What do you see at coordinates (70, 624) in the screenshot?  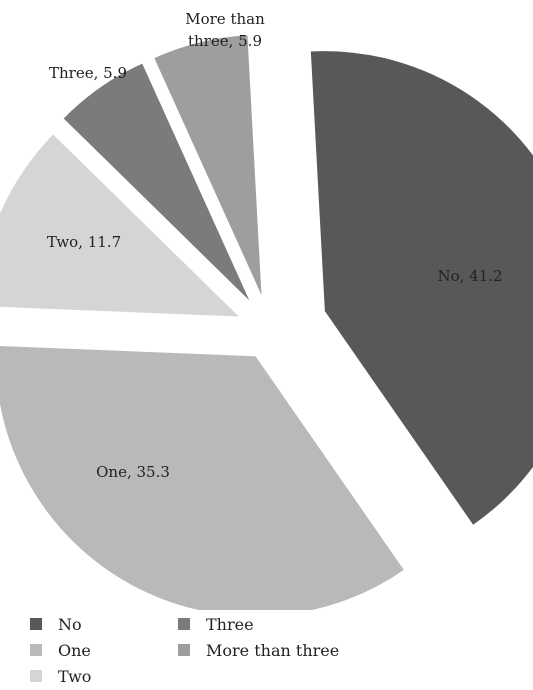 I see `legend-label-no: No` at bounding box center [70, 624].